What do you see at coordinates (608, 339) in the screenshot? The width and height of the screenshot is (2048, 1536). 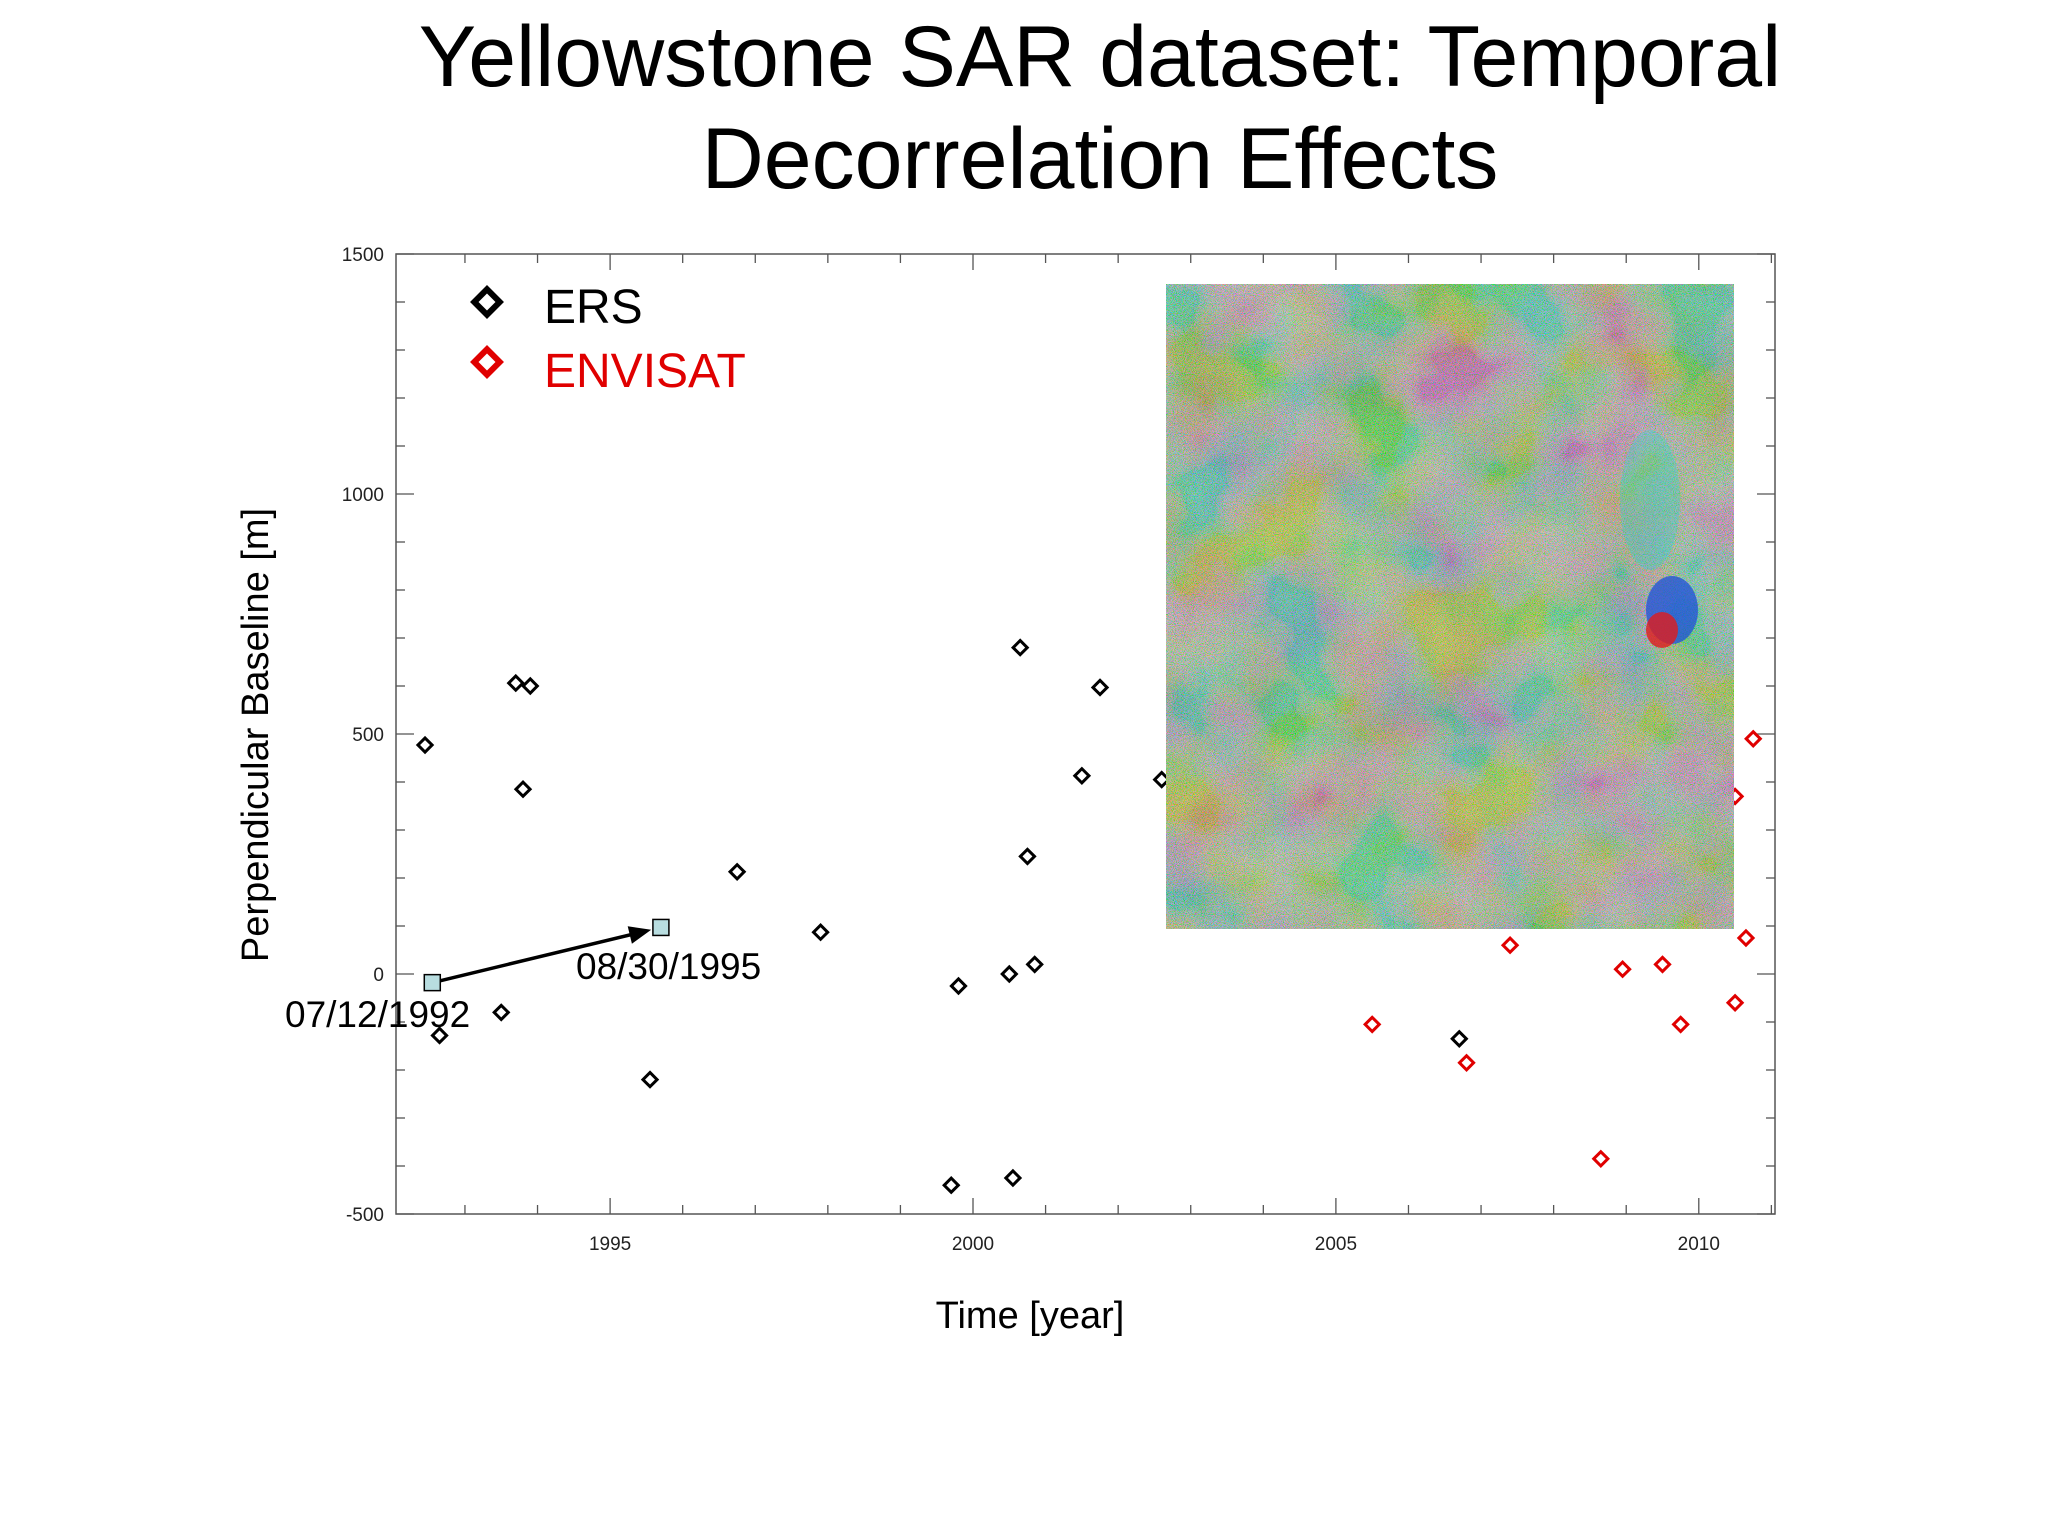 I see `legend: ERS ENVISAT` at bounding box center [608, 339].